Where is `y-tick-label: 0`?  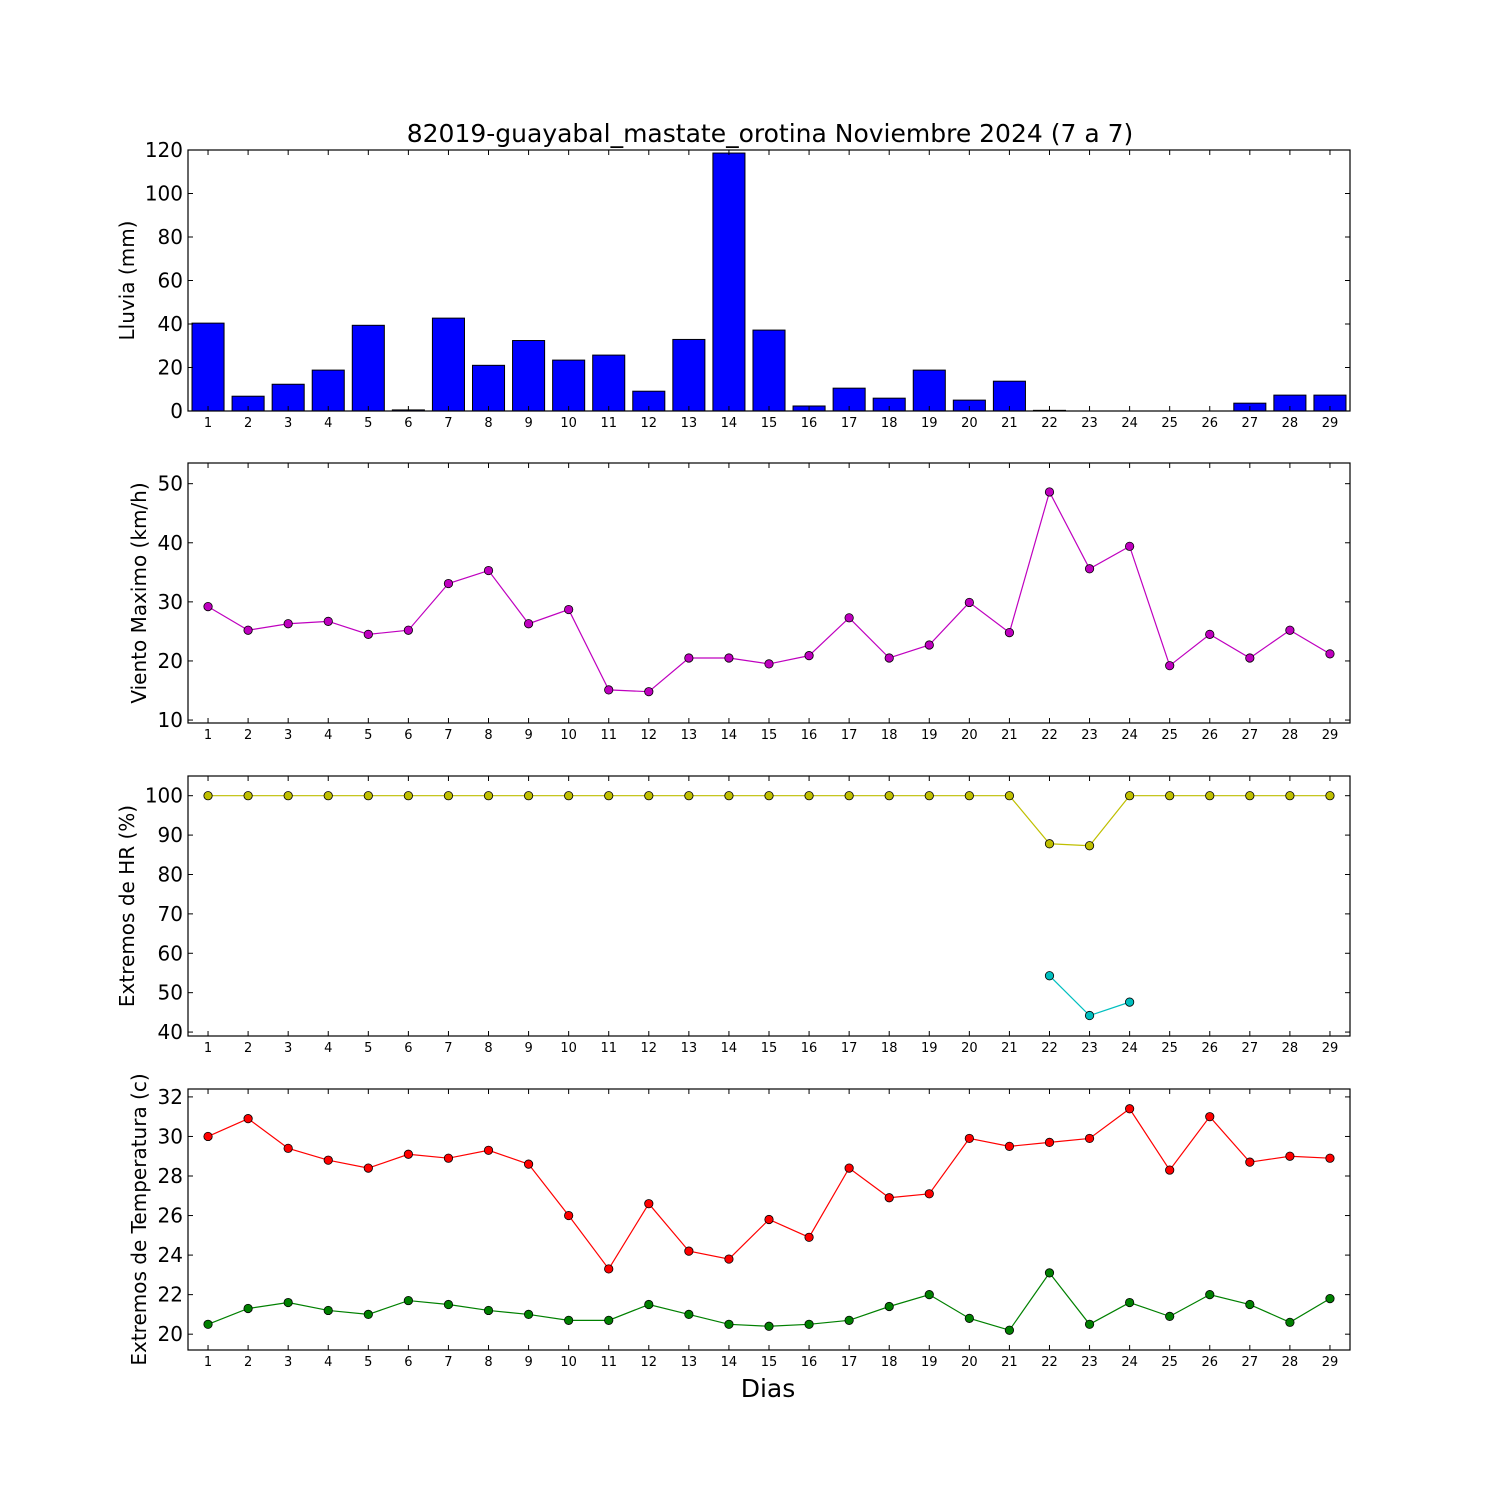
y-tick-label: 0 is located at coordinates (176, 411).